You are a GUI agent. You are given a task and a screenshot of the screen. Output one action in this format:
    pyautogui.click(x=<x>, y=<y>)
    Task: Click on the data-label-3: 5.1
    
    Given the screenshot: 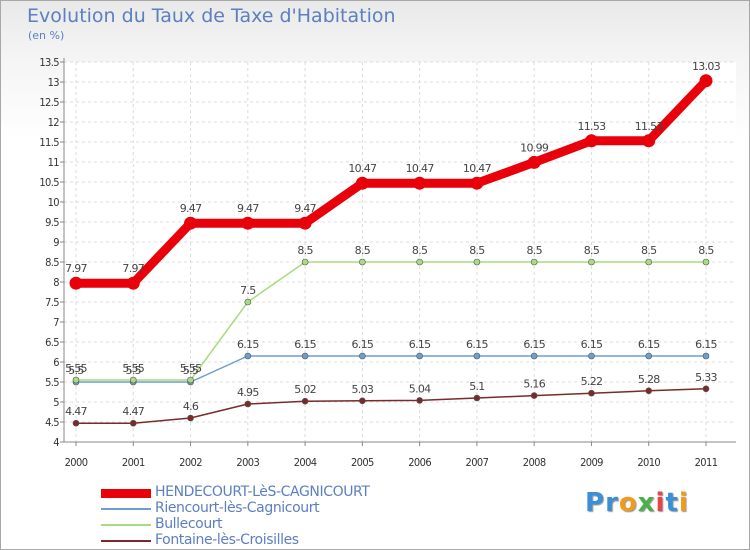 What is the action you would take?
    pyautogui.click(x=476, y=386)
    